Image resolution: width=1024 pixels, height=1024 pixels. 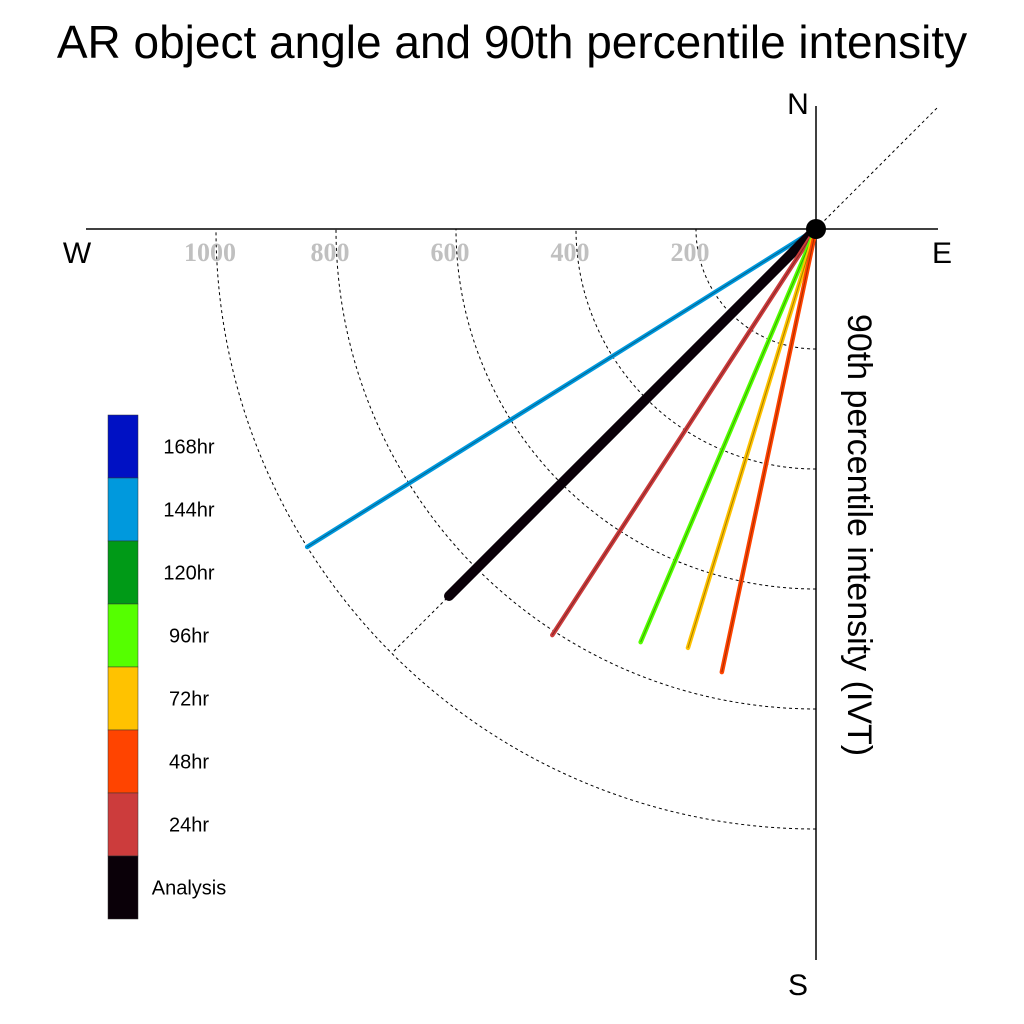 What do you see at coordinates (188, 448) in the screenshot?
I see `legend-label-168hr: 168hr` at bounding box center [188, 448].